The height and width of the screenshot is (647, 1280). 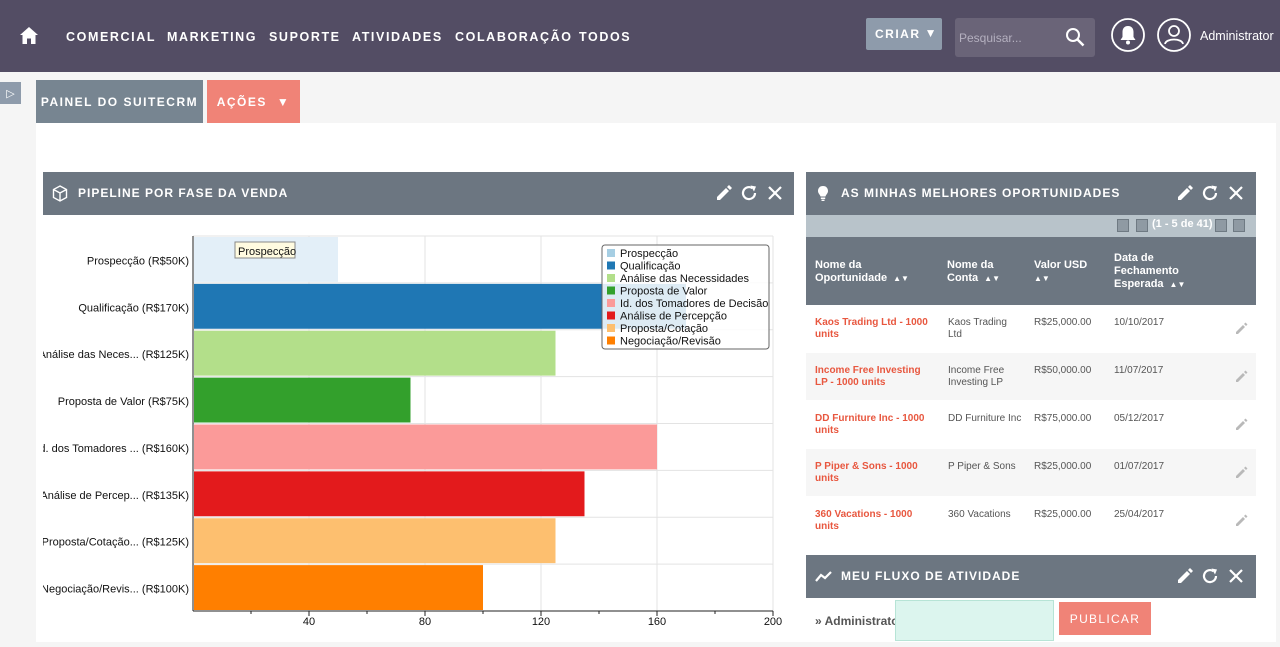 I want to click on column-account-name: Nome da Conta ▲▼, so click(x=982, y=272).